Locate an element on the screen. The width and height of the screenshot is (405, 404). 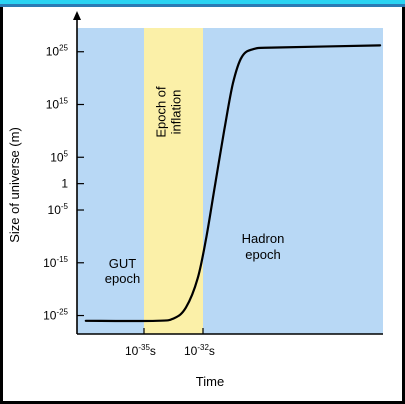
inflation-epoch-label: inflation is located at coordinates (176, 112).